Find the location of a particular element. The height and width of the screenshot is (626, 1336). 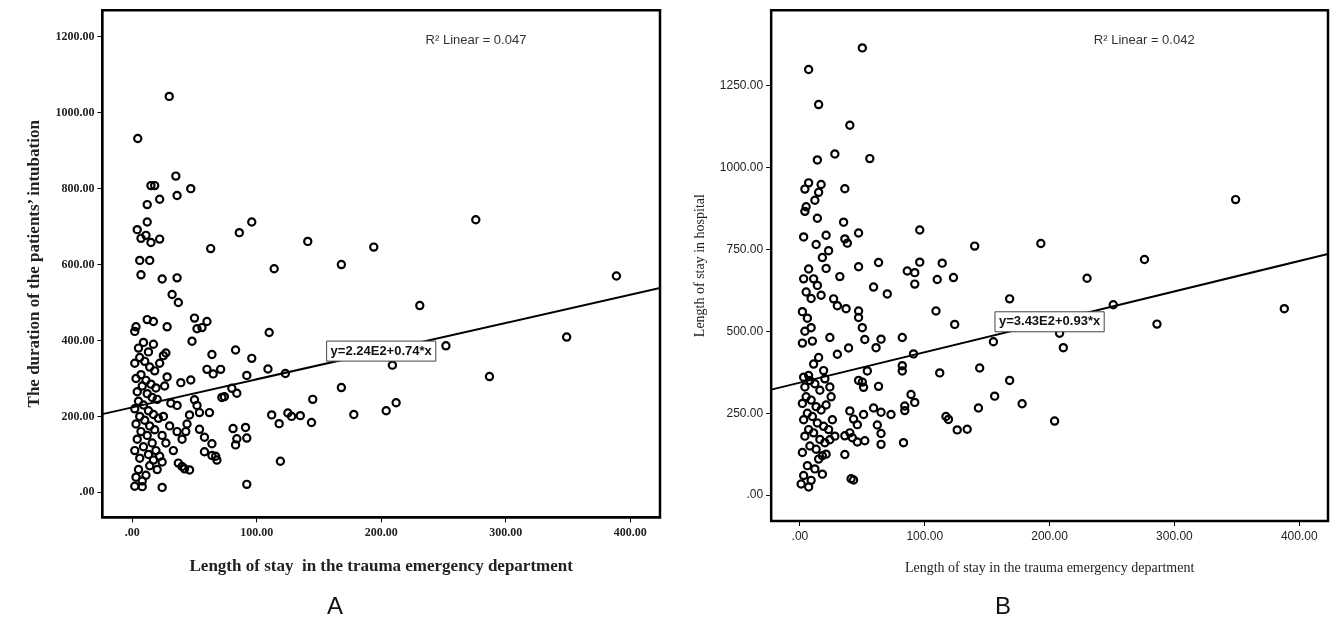

y-tick-label: 200.00 is located at coordinates (78, 415).